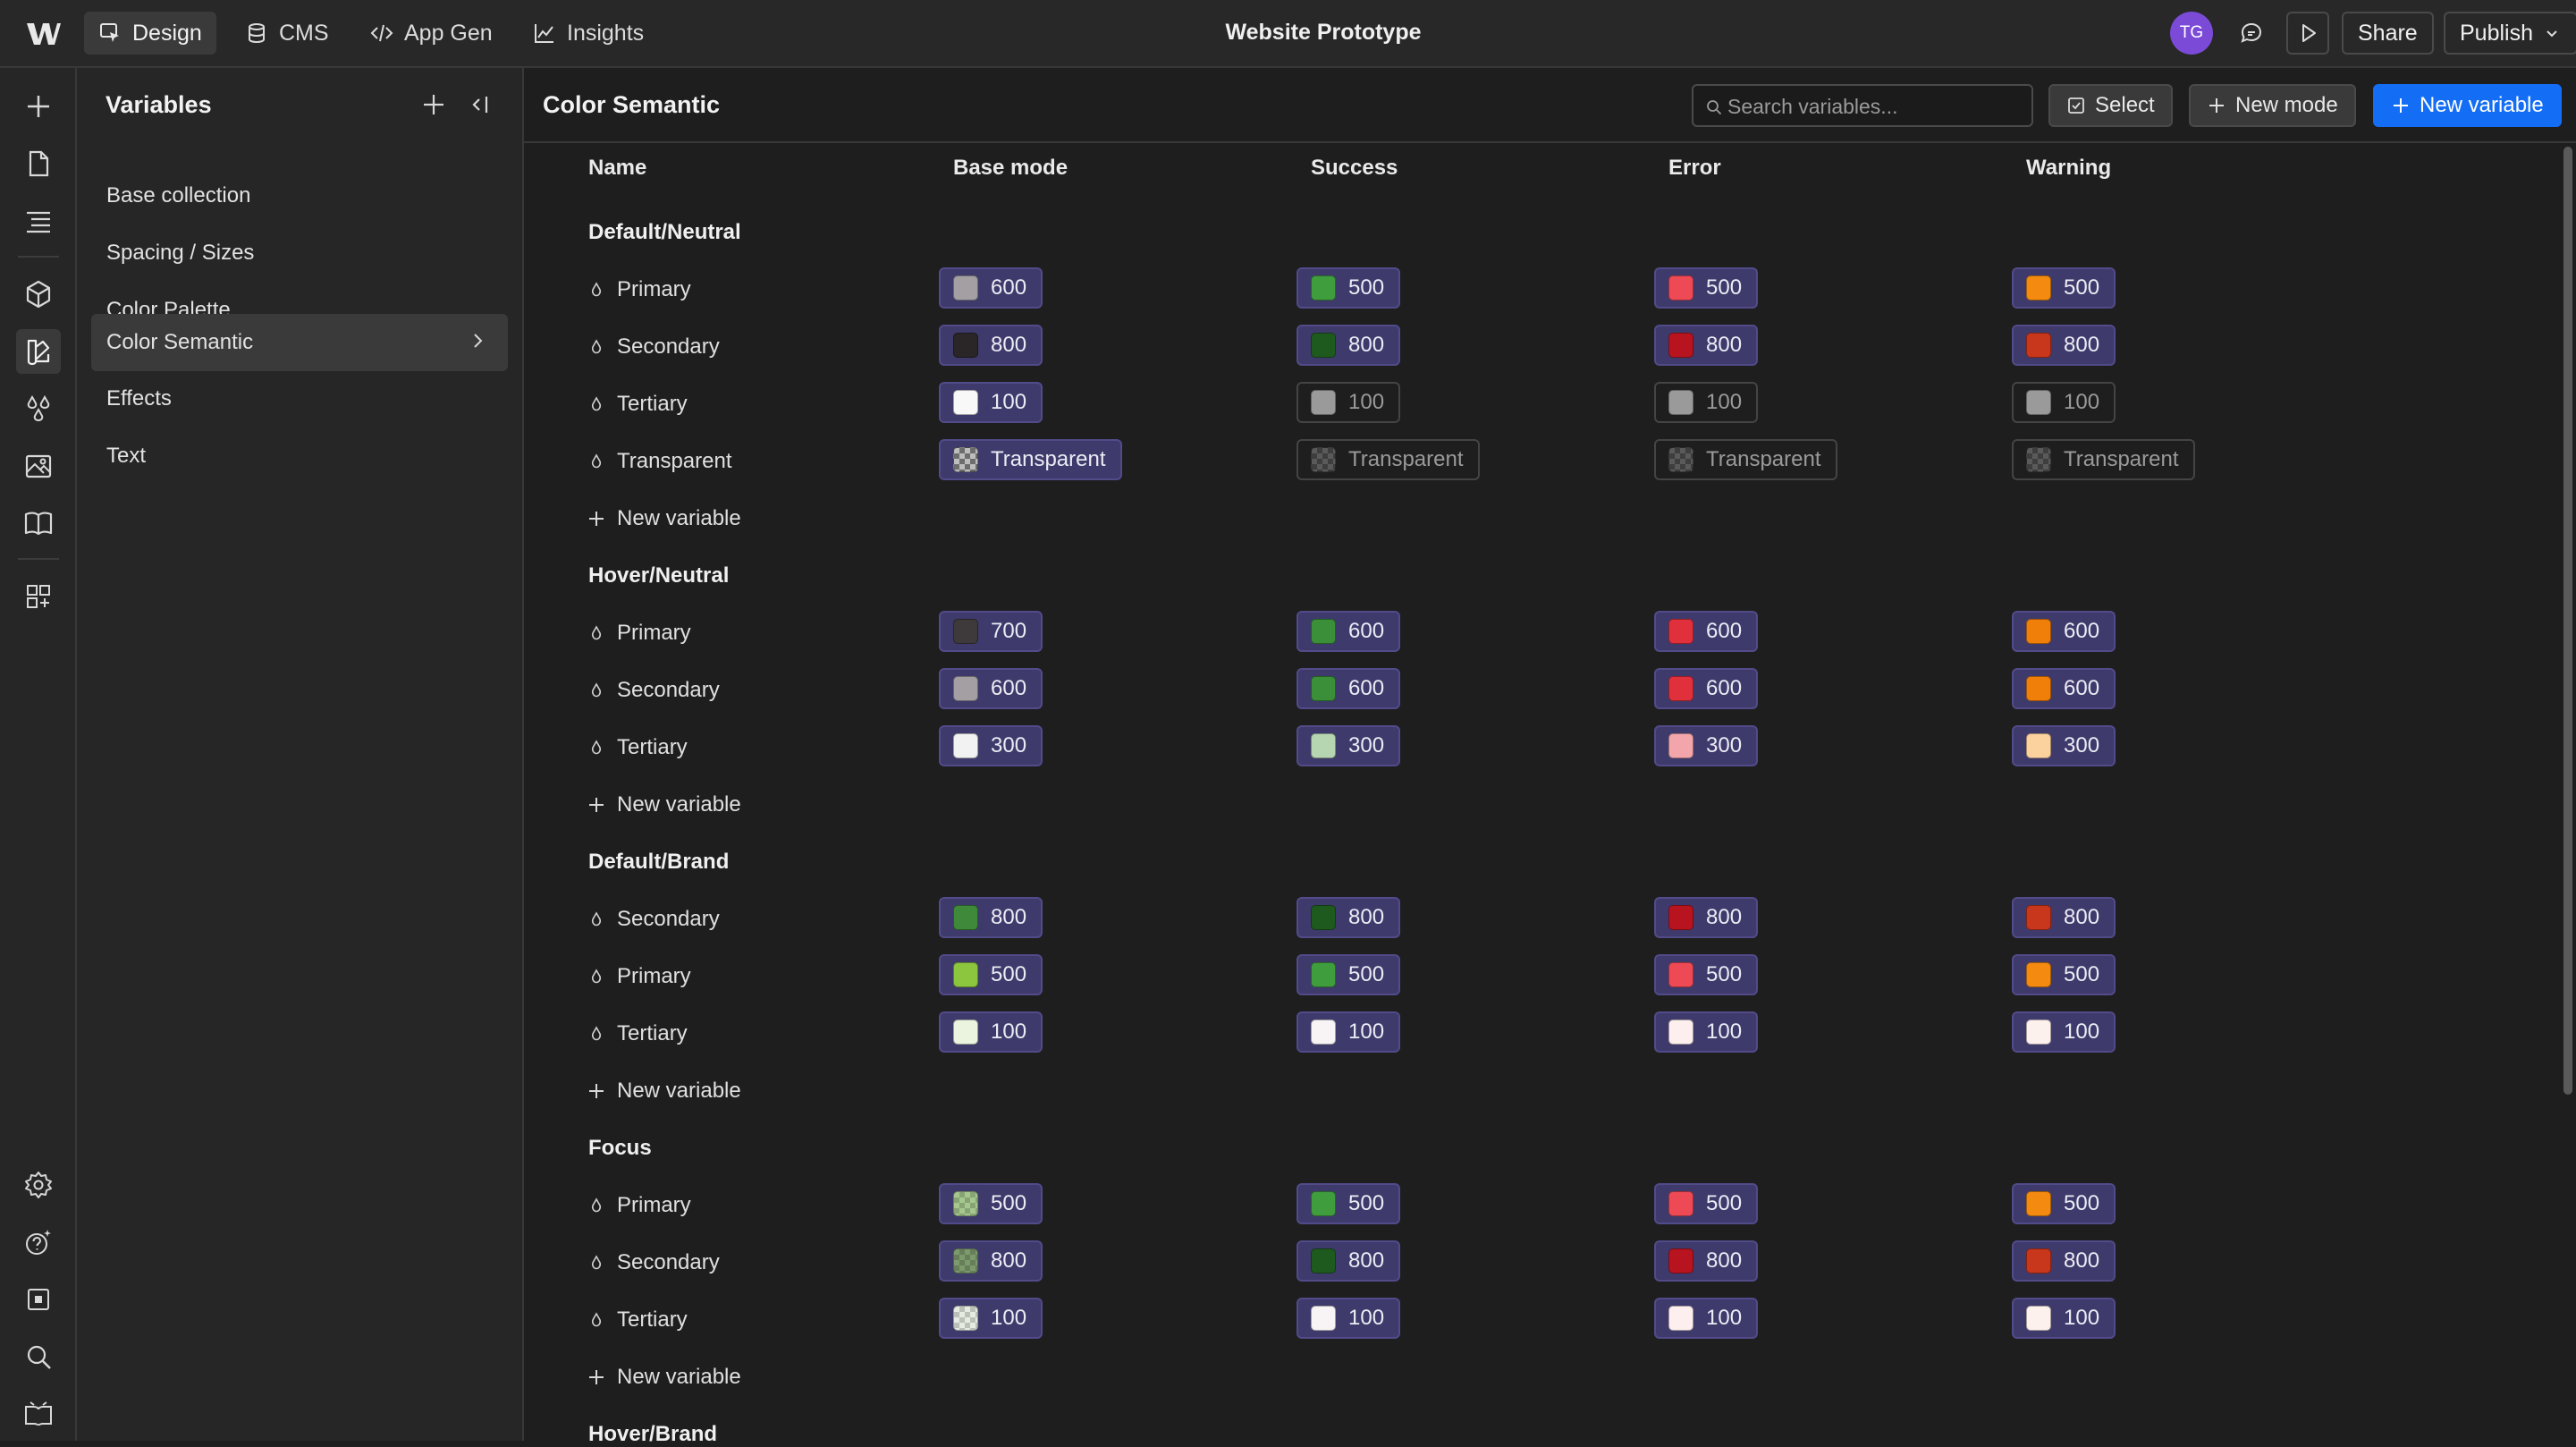 This screenshot has height=1447, width=2576. Describe the element at coordinates (2069, 168) in the screenshot. I see `column-header-warning: Warning` at that location.